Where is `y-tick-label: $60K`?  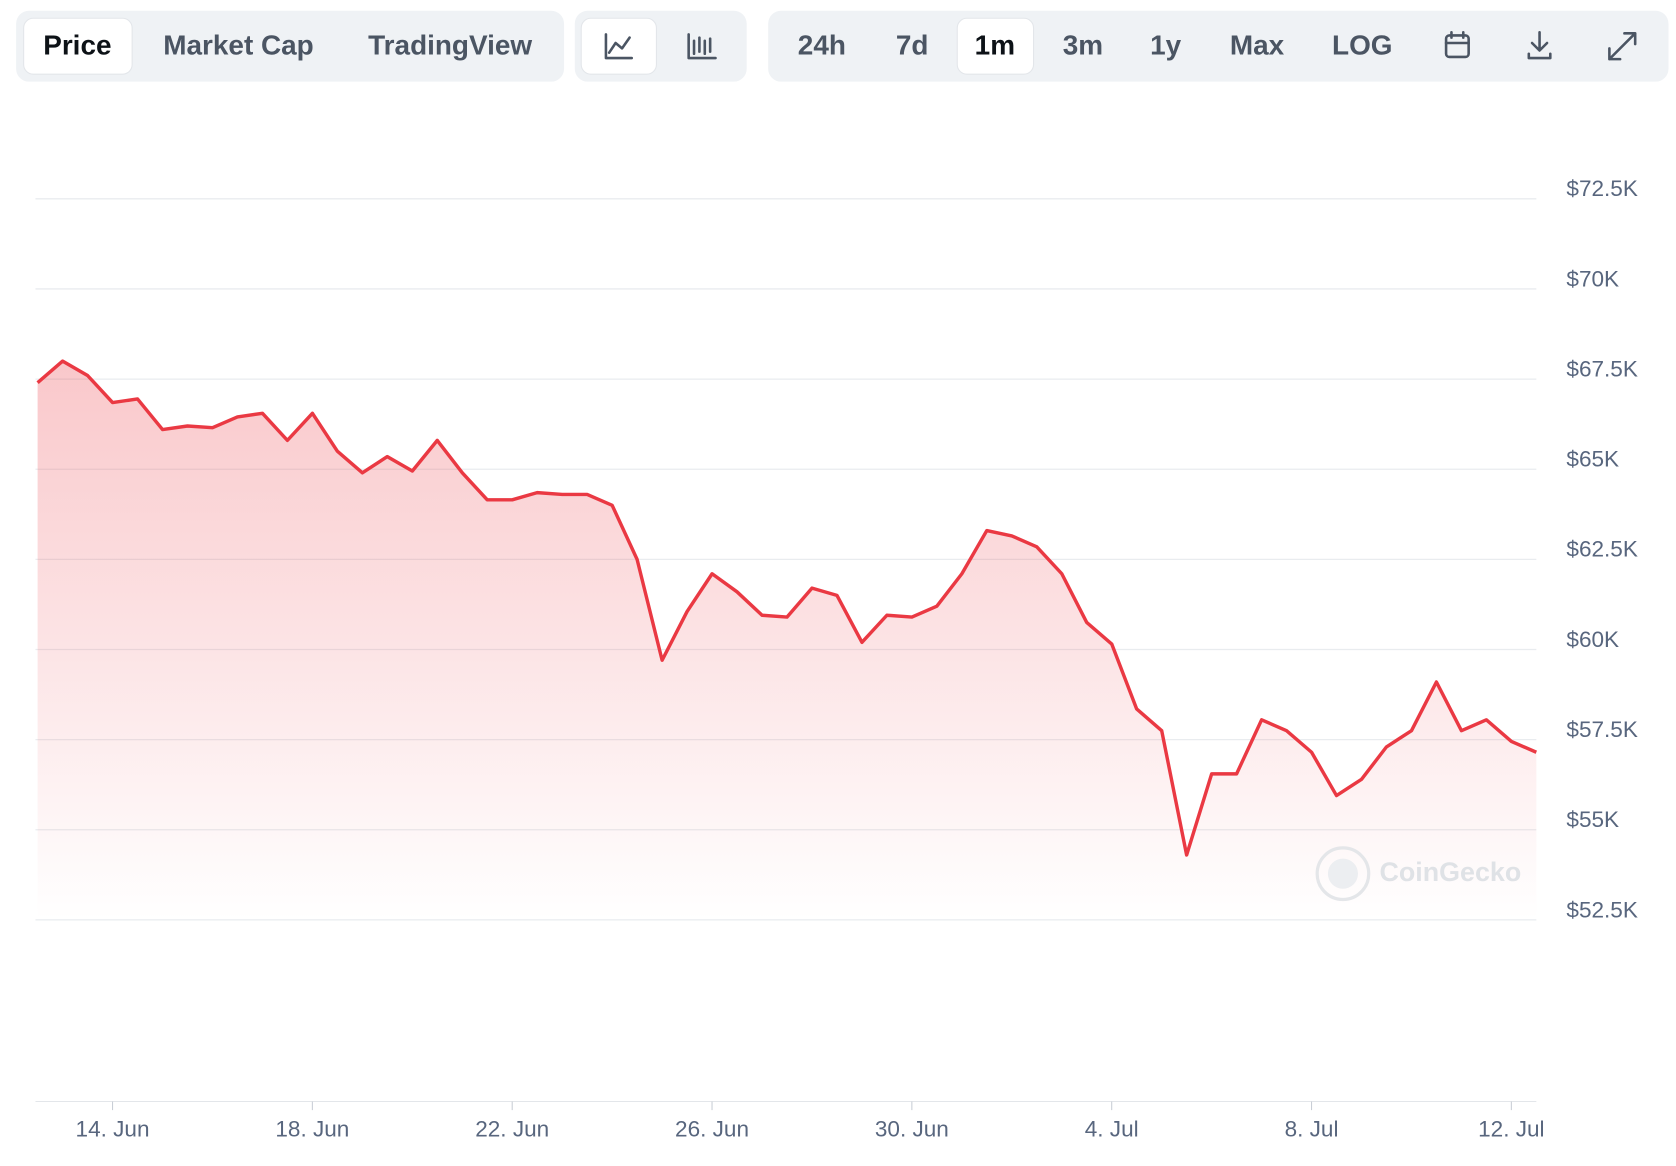 y-tick-label: $60K is located at coordinates (1592, 639).